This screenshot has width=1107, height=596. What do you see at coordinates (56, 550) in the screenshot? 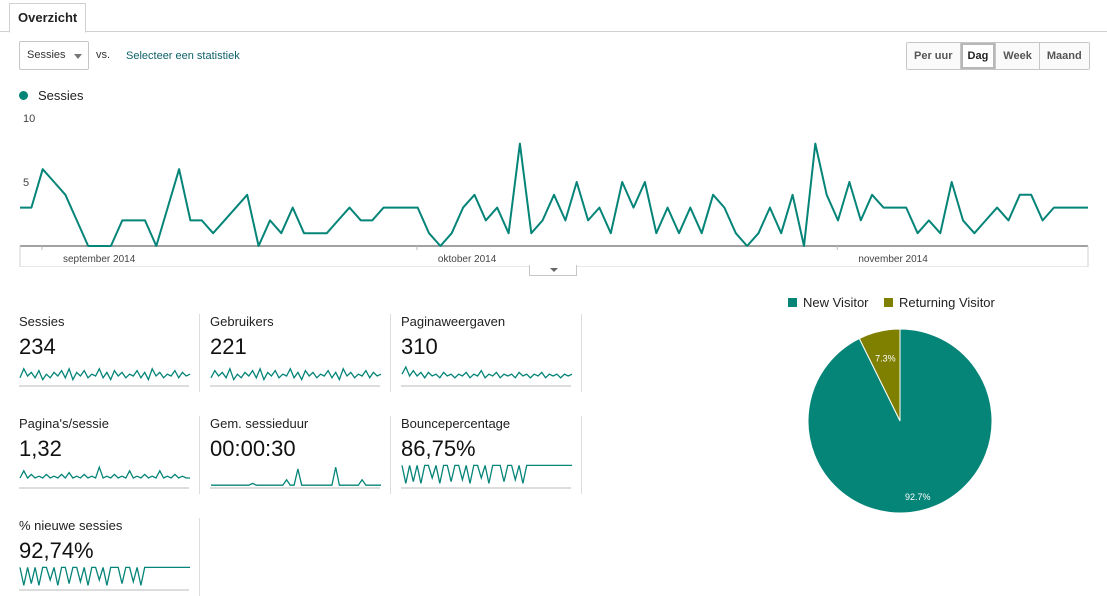
I see `metric-value: 92,74%` at bounding box center [56, 550].